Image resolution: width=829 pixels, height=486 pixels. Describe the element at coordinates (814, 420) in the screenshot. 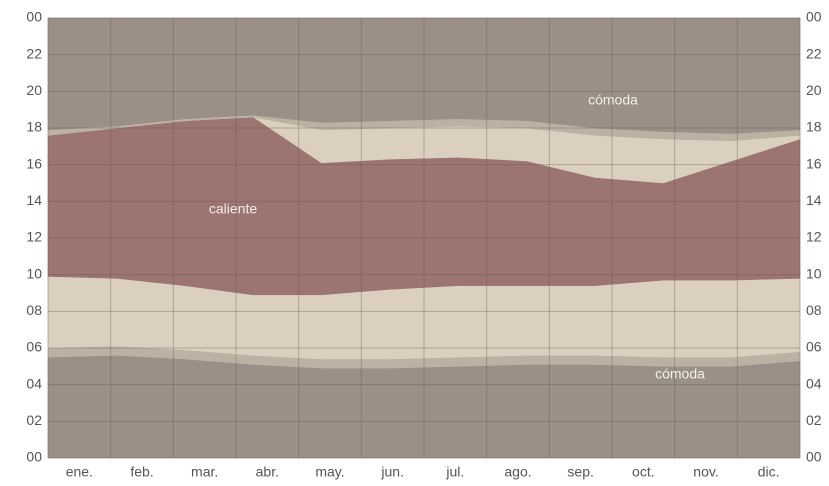

I see `y-tick-label-right: 02` at that location.